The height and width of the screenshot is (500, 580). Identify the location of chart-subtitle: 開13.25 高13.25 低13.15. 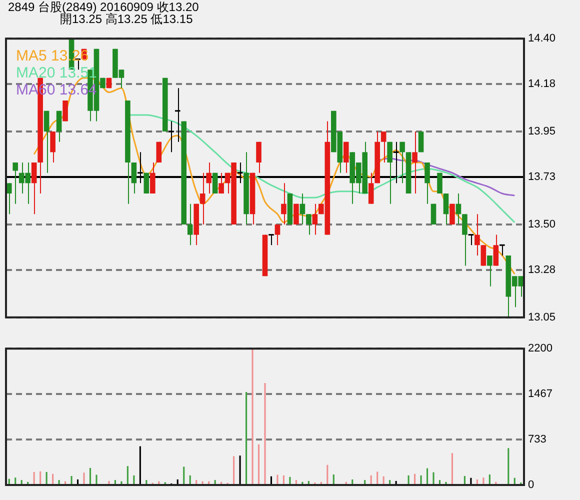
(126, 19).